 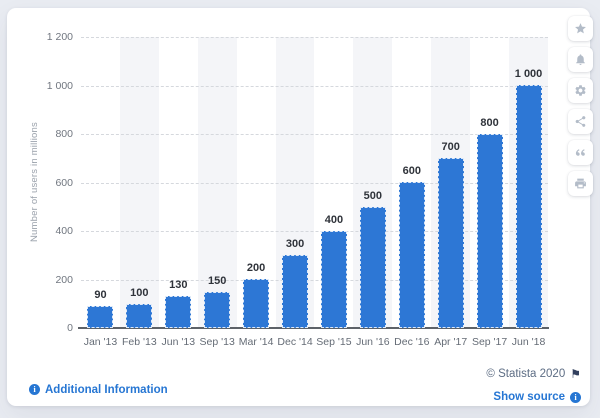 I want to click on alerts-button, so click(x=580, y=59).